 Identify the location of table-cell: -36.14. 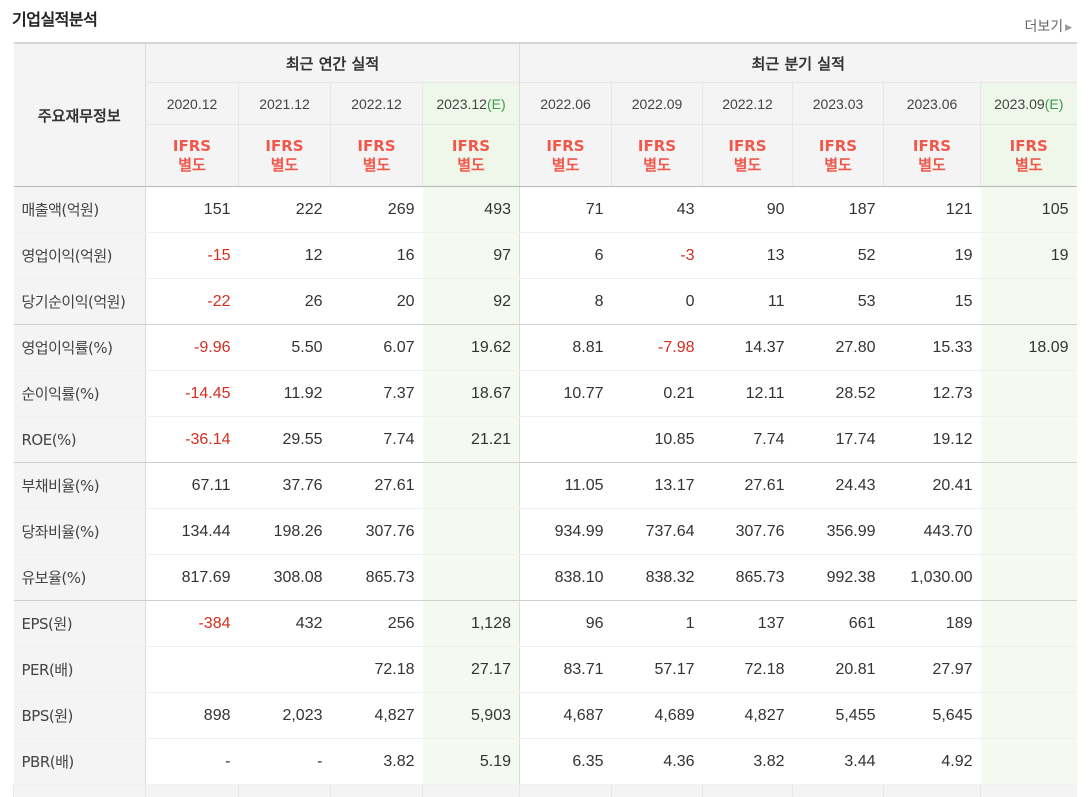
(192, 440).